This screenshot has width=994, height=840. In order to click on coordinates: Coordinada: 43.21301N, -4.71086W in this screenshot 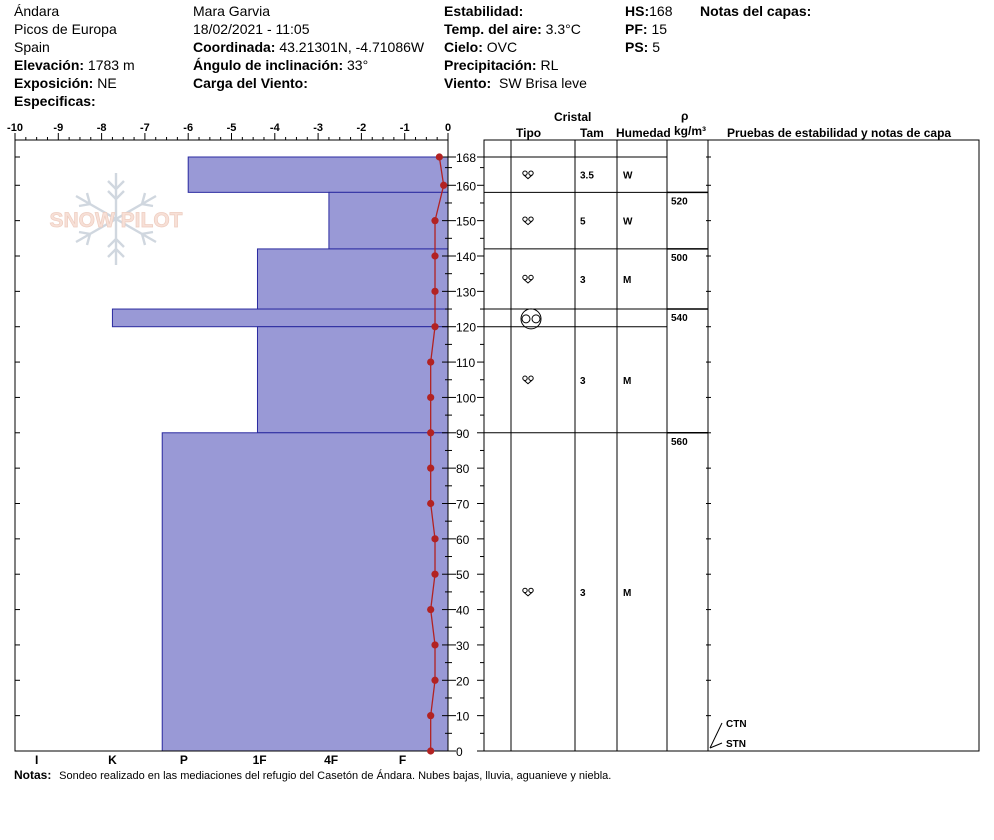, I will do `click(308, 47)`.